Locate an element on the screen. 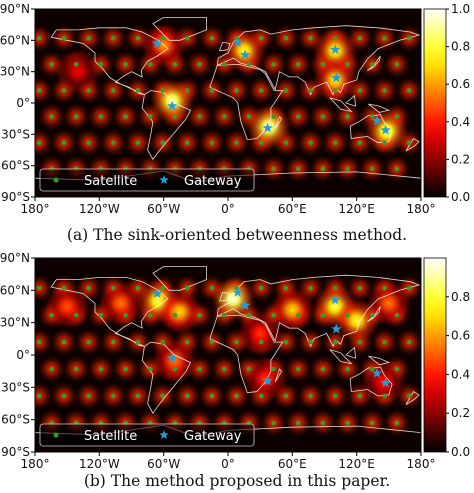 This screenshot has width=474, height=493. y-tick-label: 90°N is located at coordinates (15, 258).